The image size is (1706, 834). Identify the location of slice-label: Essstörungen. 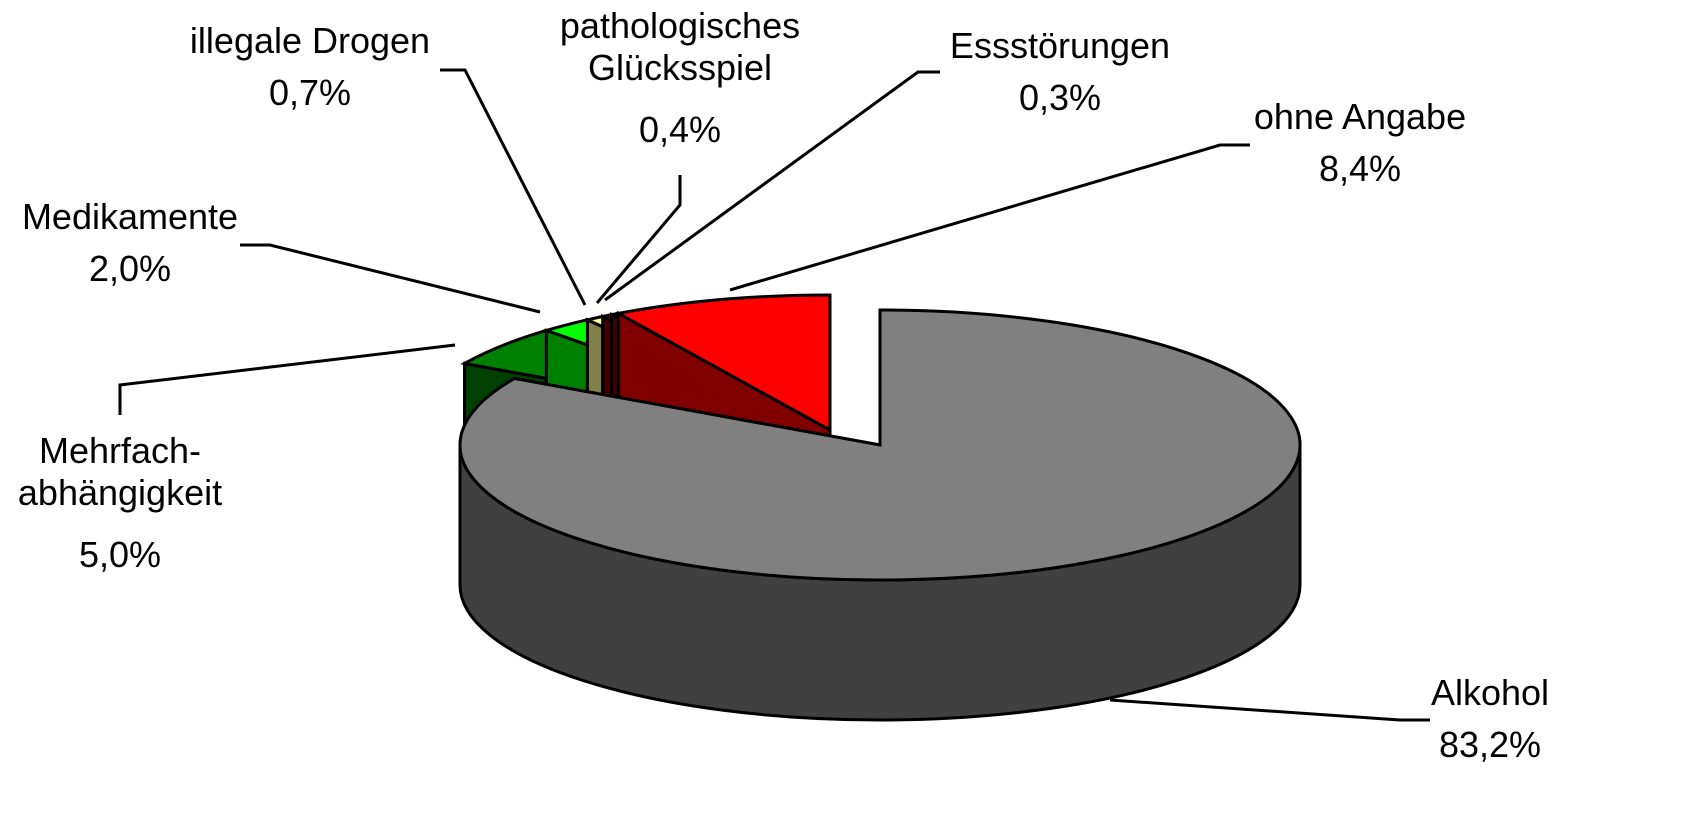
(1060, 45).